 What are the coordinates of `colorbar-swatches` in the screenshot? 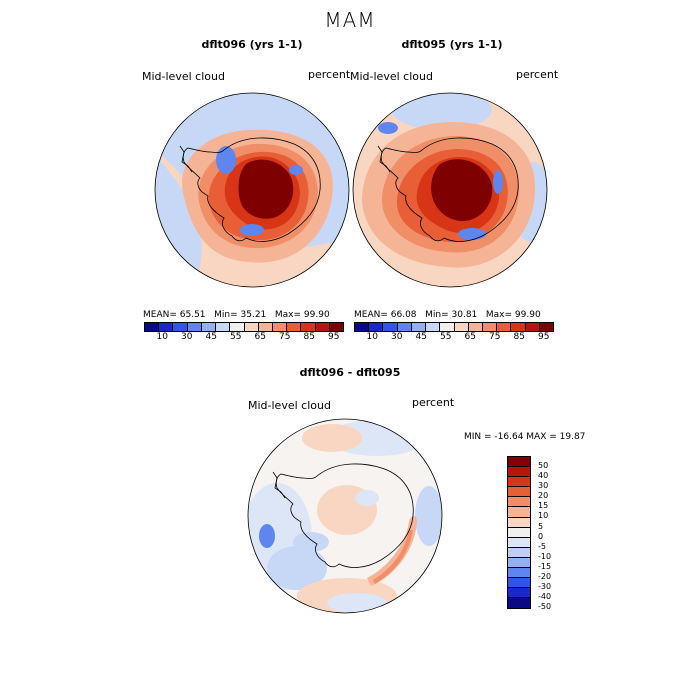 It's located at (454, 327).